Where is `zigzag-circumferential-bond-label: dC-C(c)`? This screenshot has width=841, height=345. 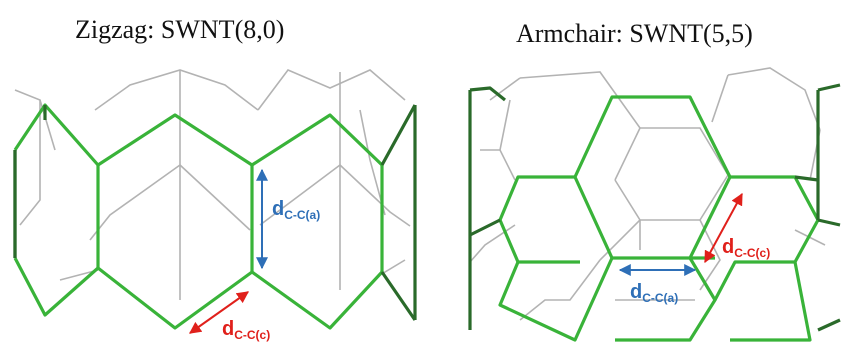
zigzag-circumferential-bond-label: dC-C(c) is located at coordinates (246, 330).